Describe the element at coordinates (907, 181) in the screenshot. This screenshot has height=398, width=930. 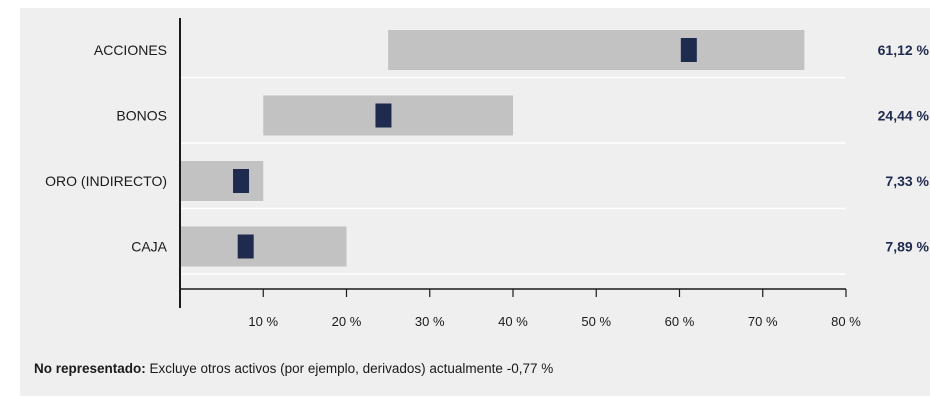
I see `value-label-2: 7,33 %` at that location.